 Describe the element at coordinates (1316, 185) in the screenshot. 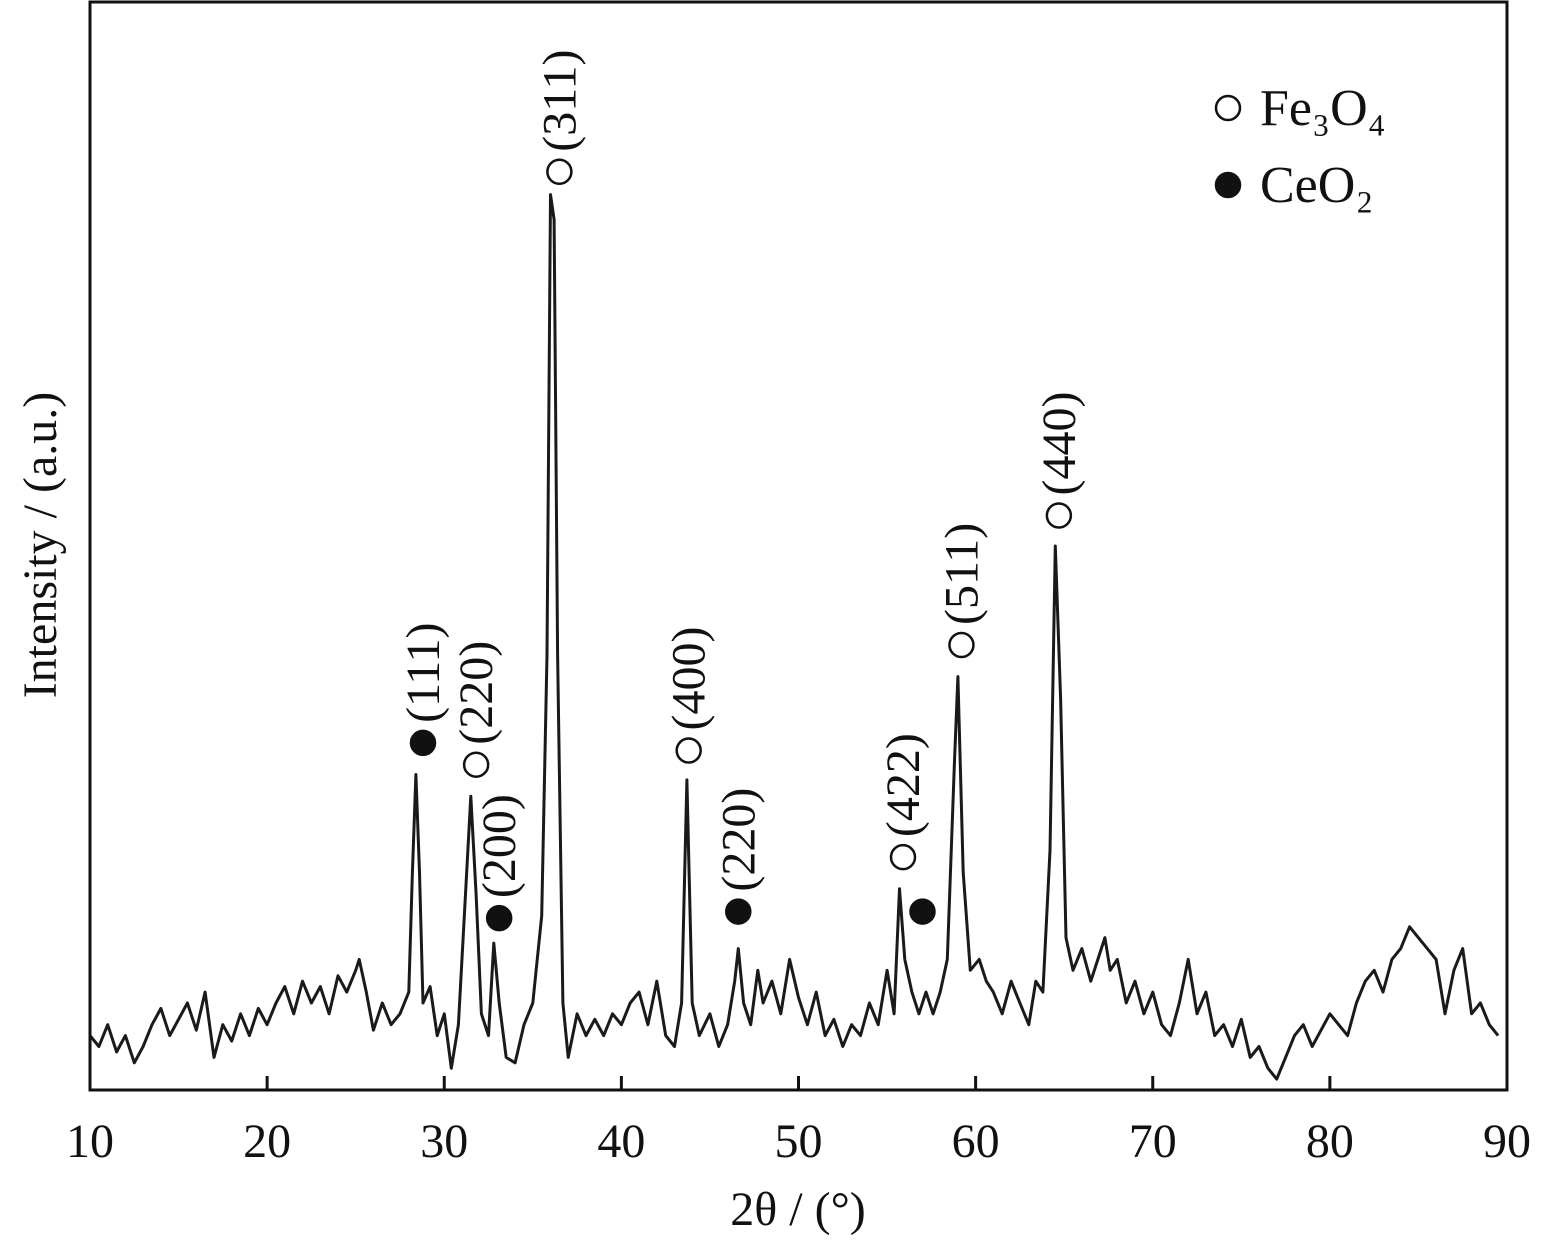

I see `legend-label: CeO₂` at that location.